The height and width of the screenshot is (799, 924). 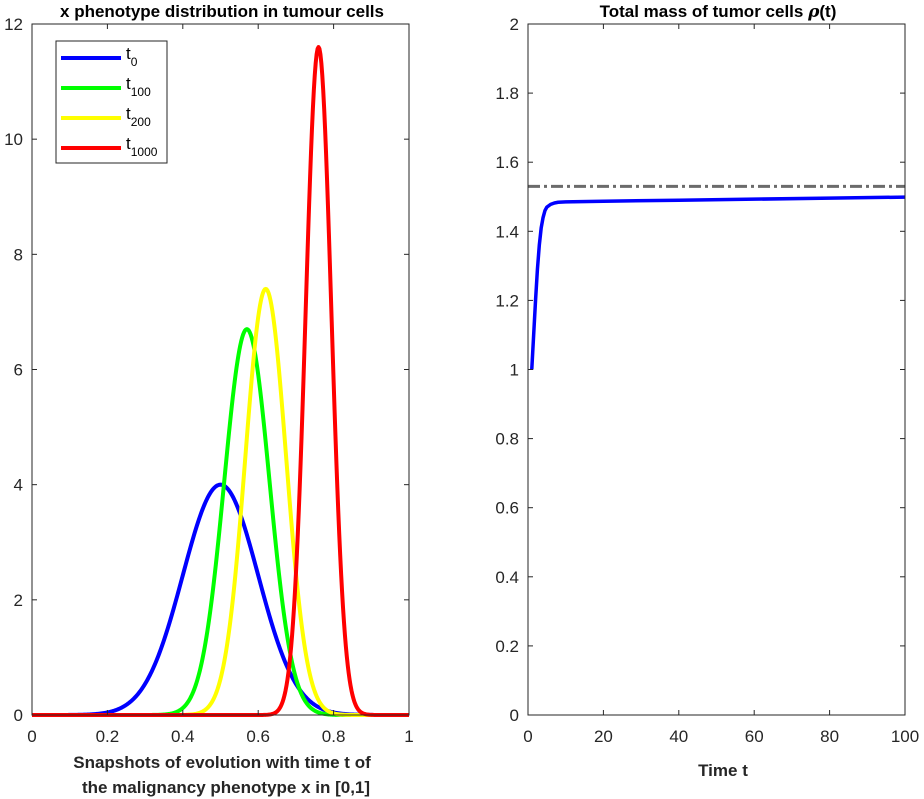 I want to click on right-y-tick-label: 1.6, so click(x=507, y=162).